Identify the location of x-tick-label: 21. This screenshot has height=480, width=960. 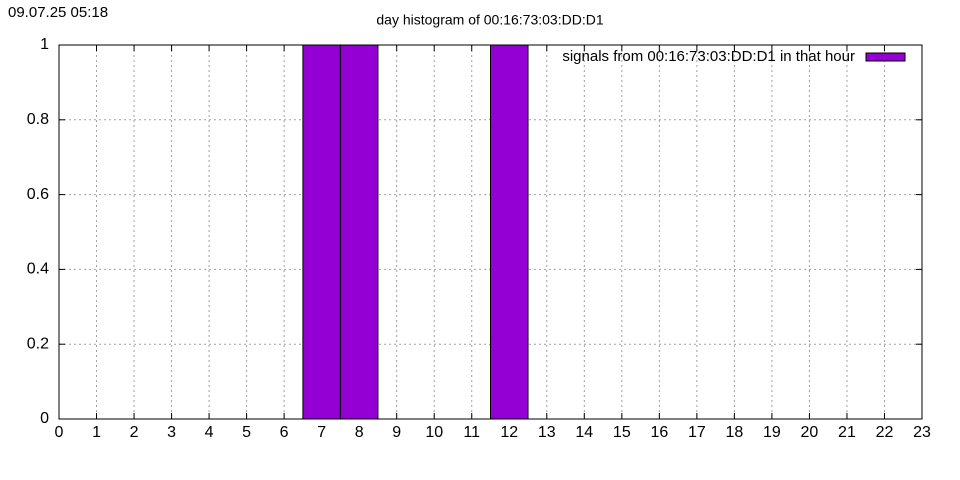
(847, 432).